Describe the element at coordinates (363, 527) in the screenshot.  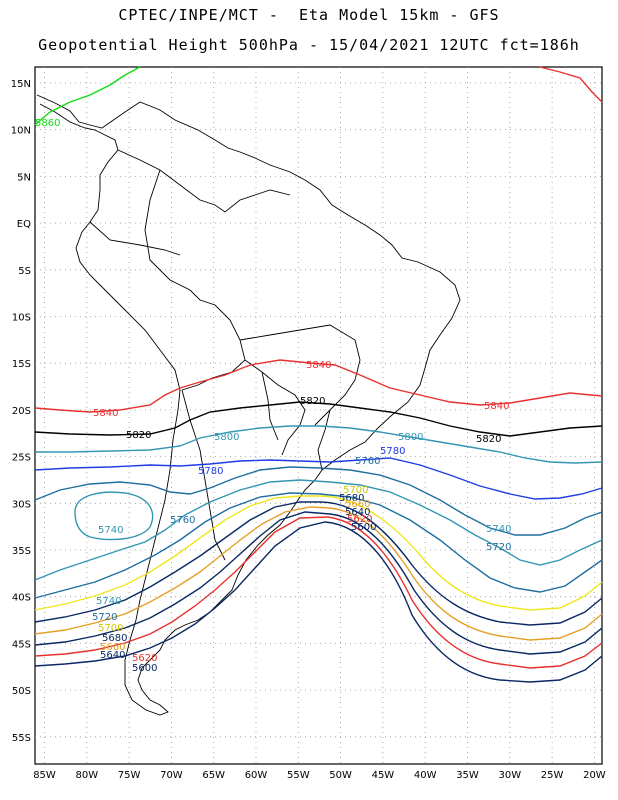
I see `label-5600-east: 5600` at that location.